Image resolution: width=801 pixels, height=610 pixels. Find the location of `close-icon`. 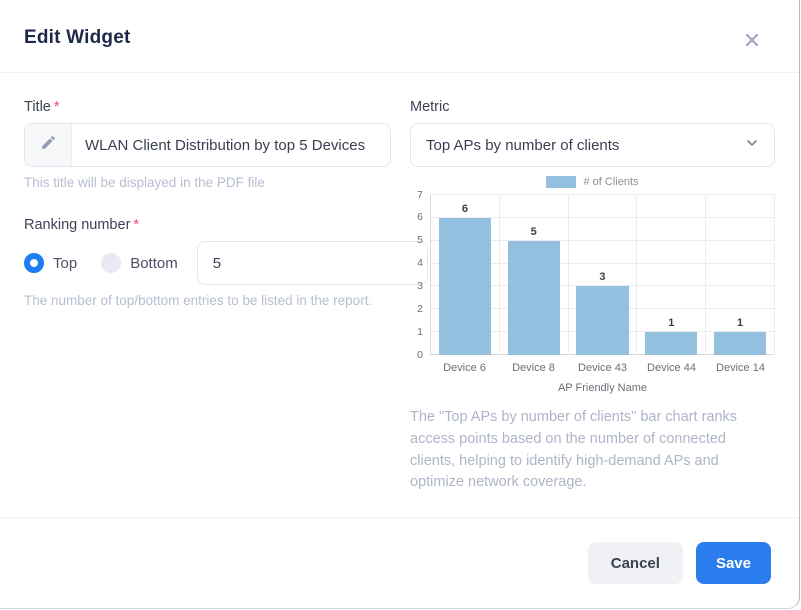

close-icon is located at coordinates (752, 40).